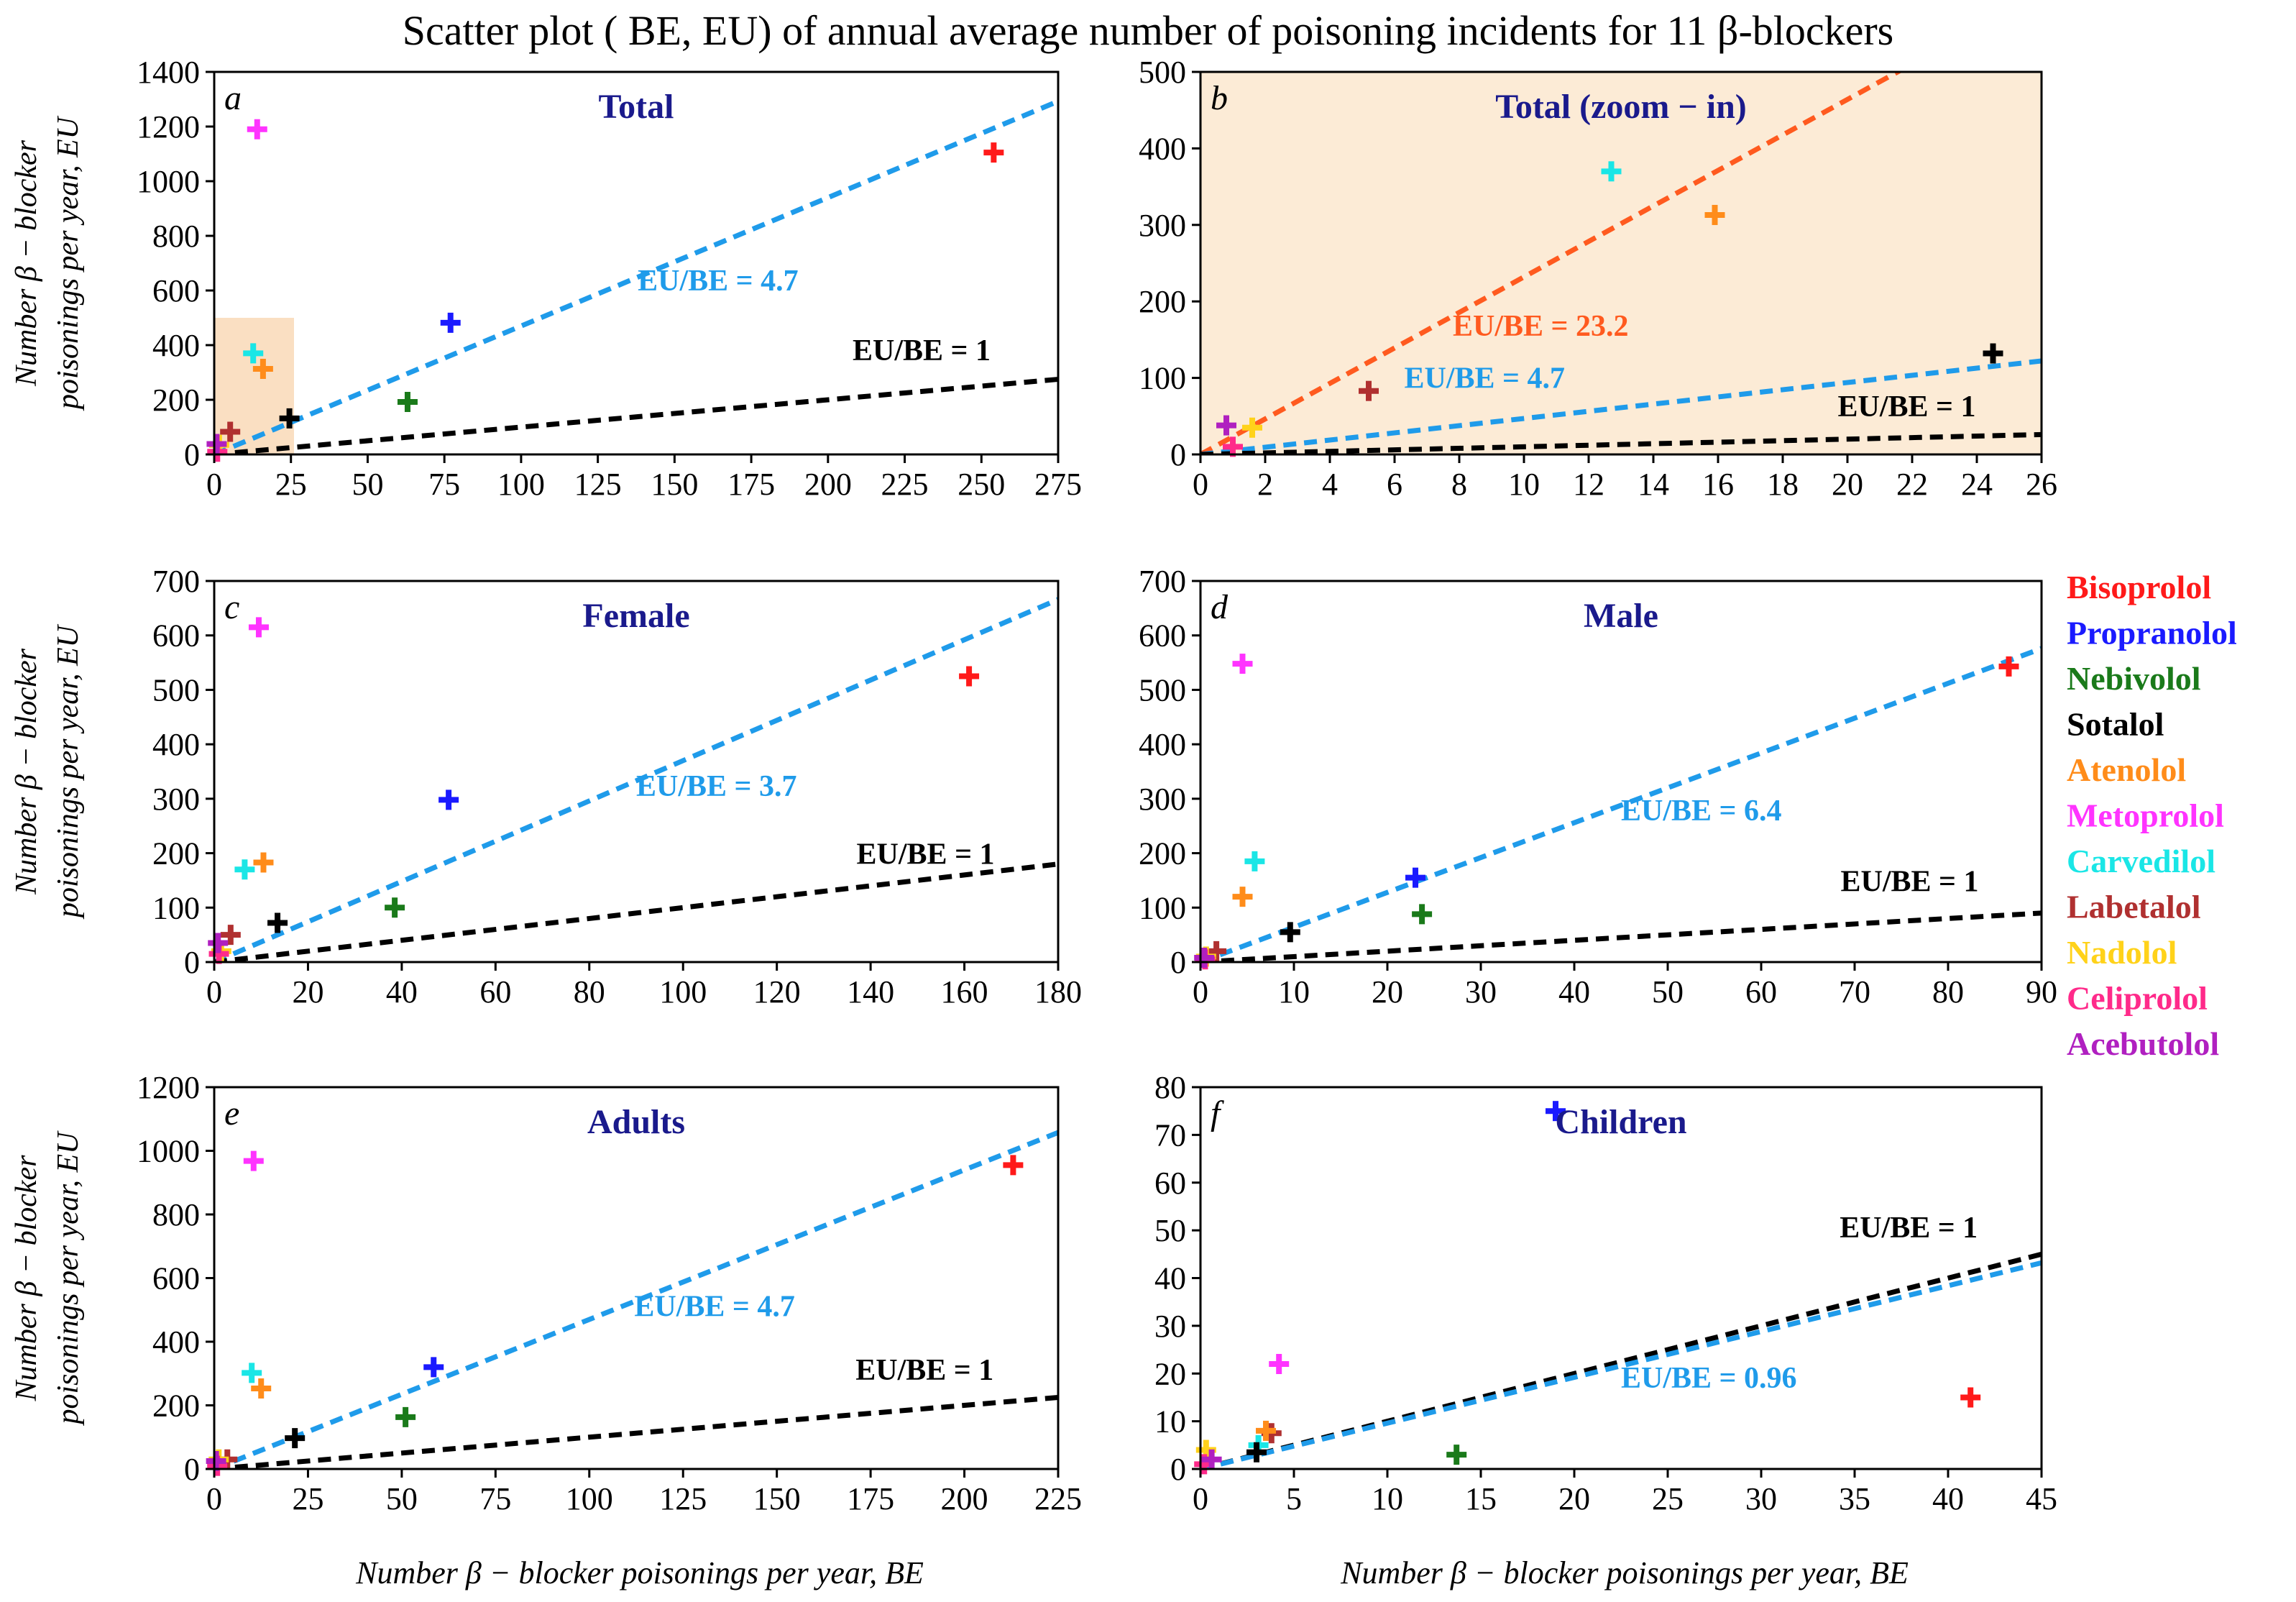  I want to click on panel-title: Female, so click(635, 616).